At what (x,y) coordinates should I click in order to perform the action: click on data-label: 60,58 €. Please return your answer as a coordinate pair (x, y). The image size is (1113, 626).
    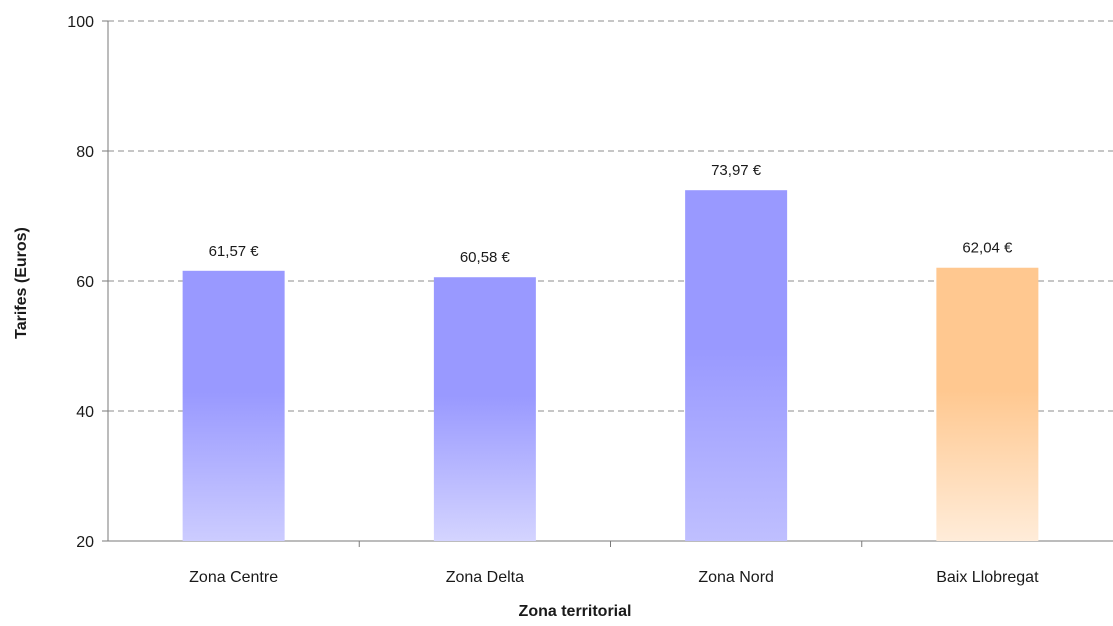
    Looking at the image, I should click on (485, 257).